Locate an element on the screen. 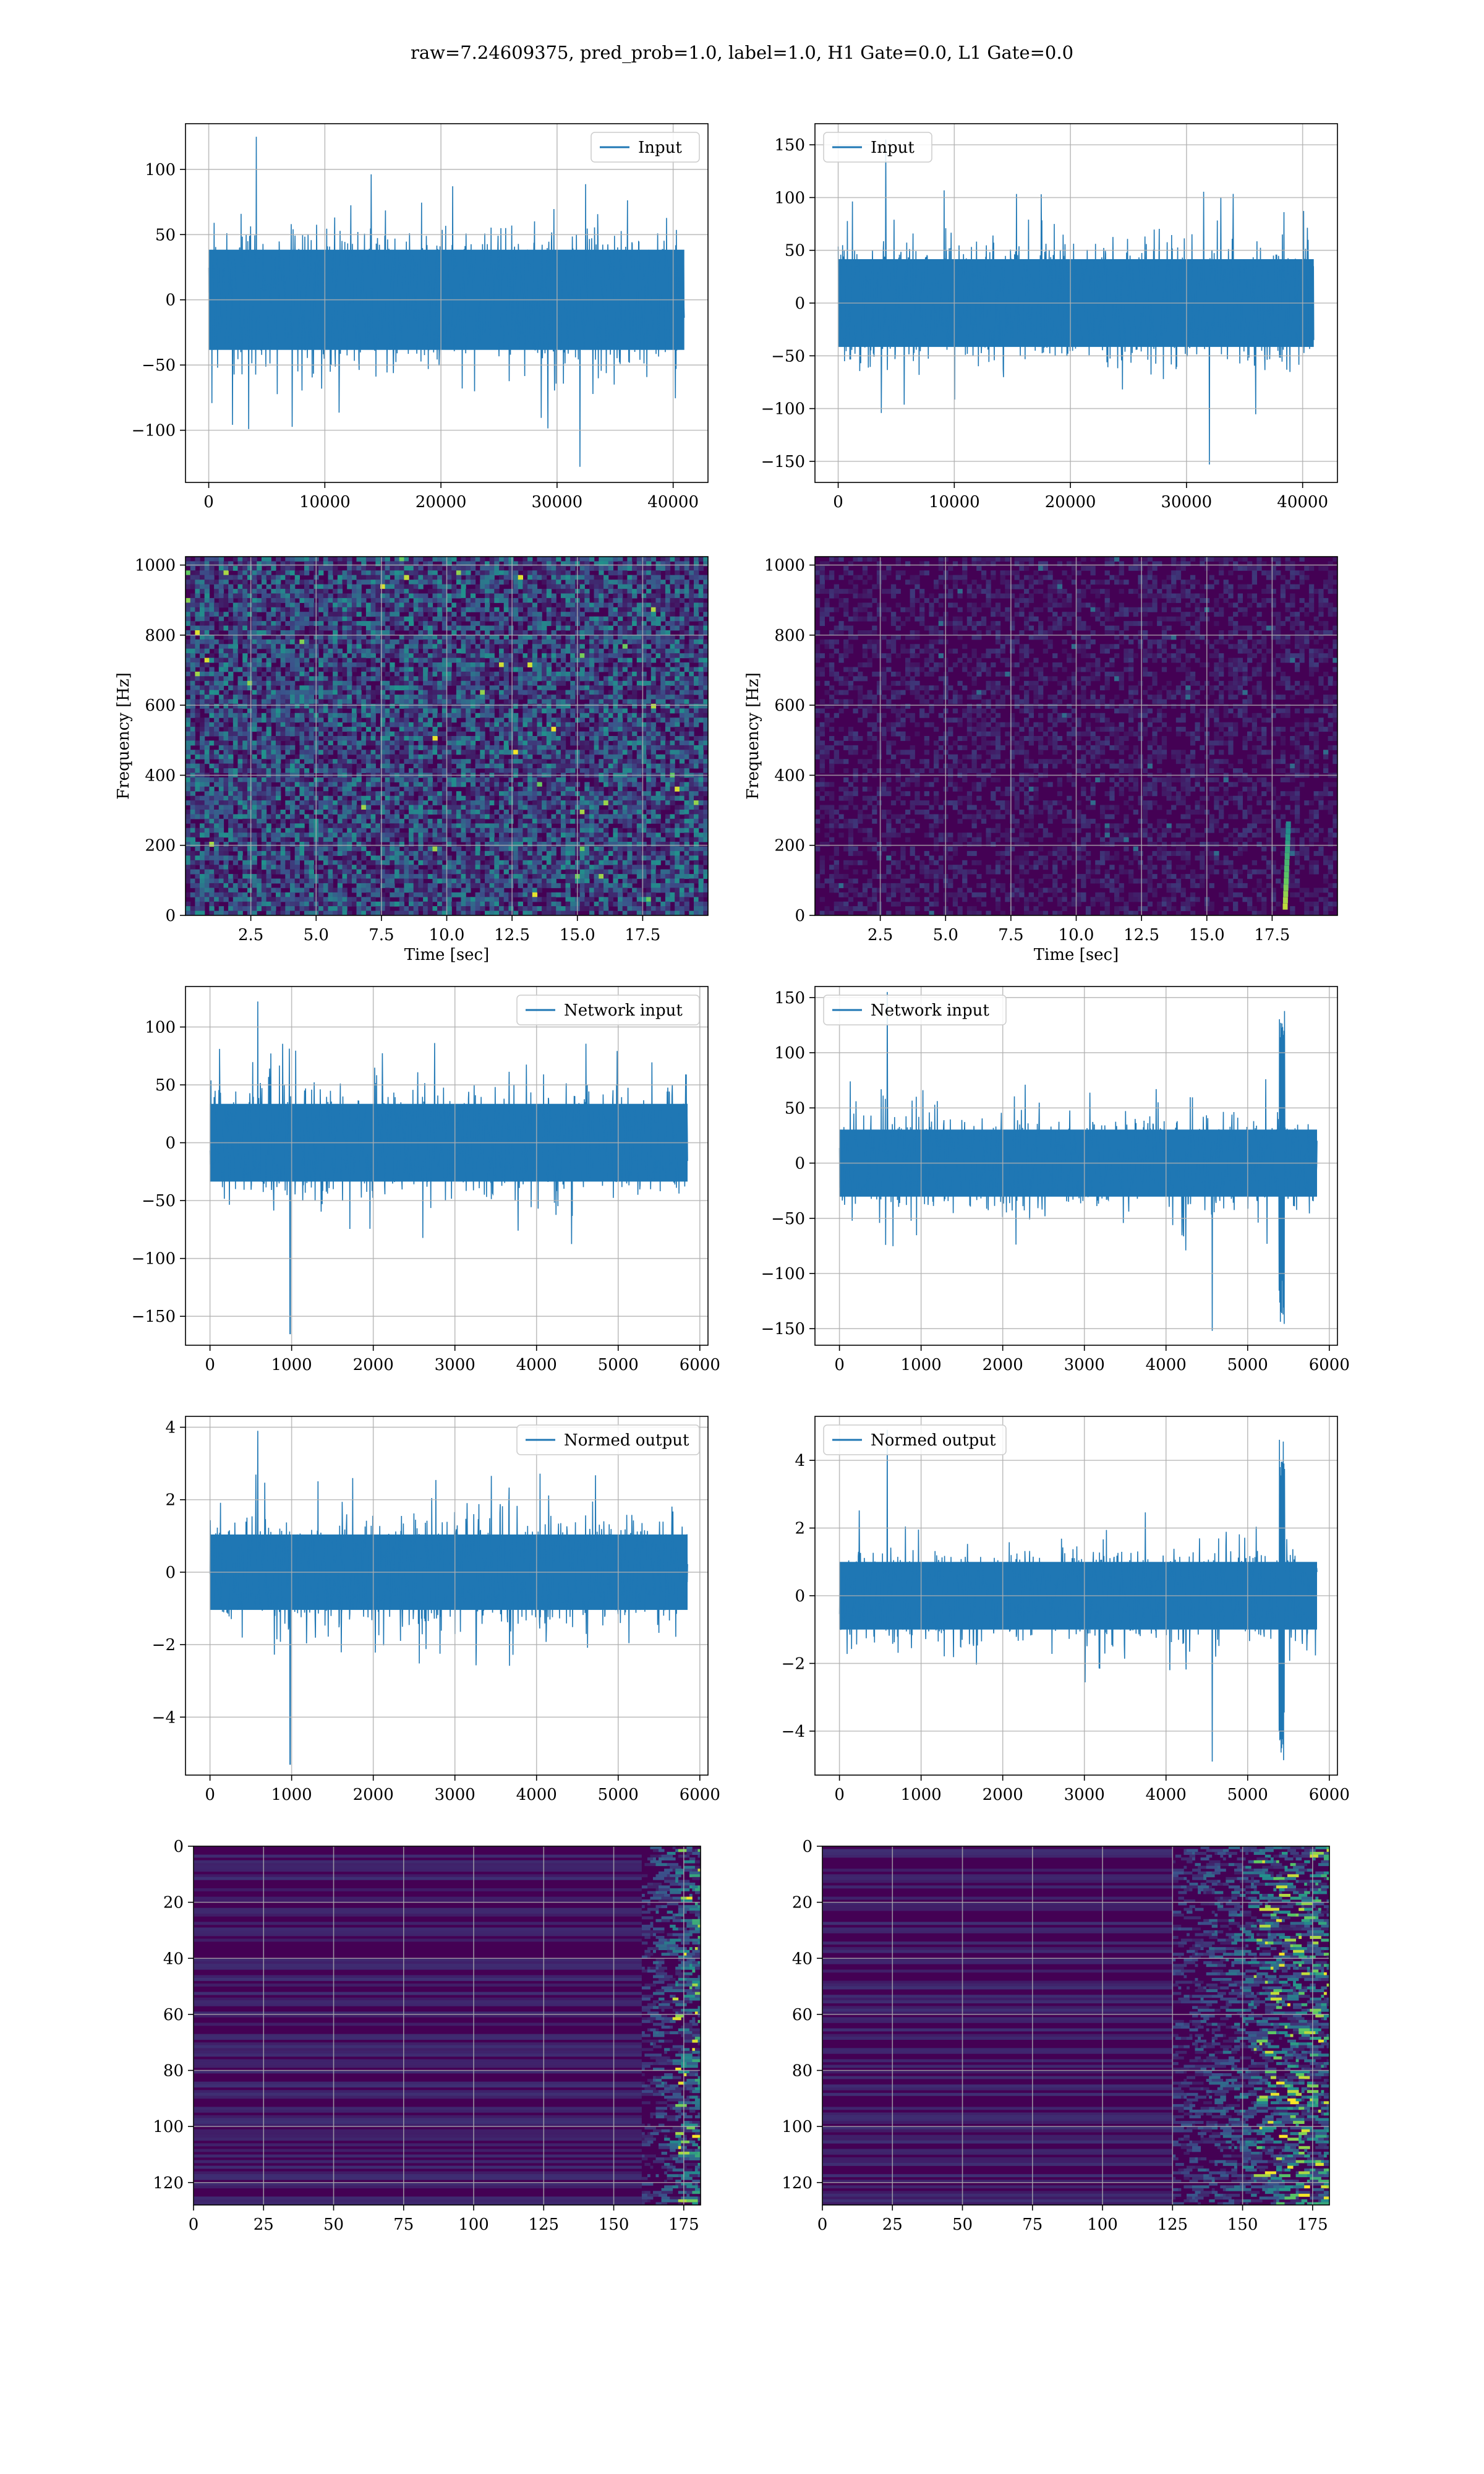  y-tick-label: −50 is located at coordinates (159, 1201).